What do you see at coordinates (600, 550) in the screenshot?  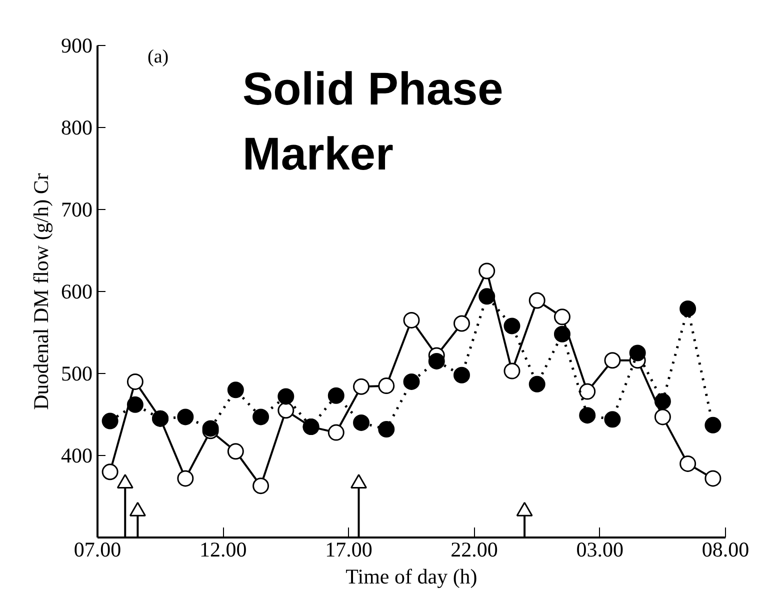 I see `x-tick-label: 03.00` at bounding box center [600, 550].